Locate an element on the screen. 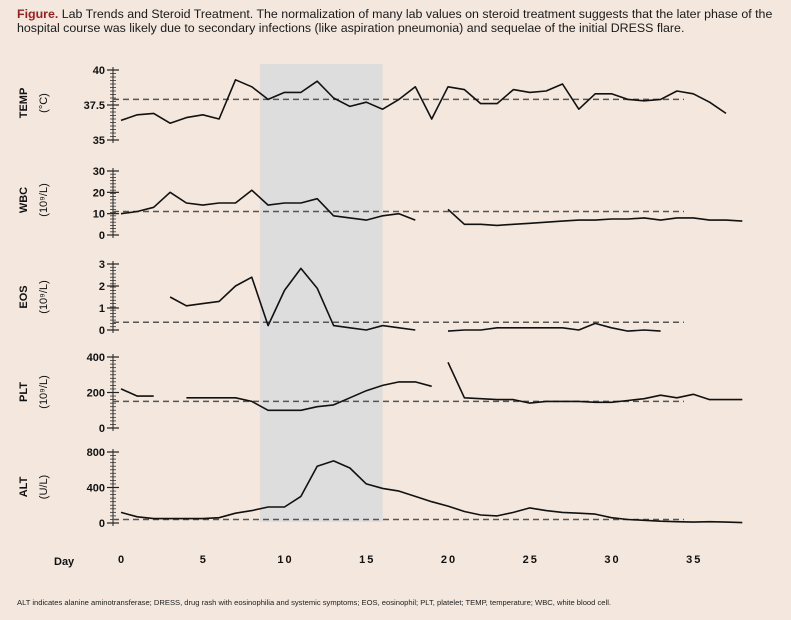  wbc-tick-label: 0 is located at coordinates (102, 236).